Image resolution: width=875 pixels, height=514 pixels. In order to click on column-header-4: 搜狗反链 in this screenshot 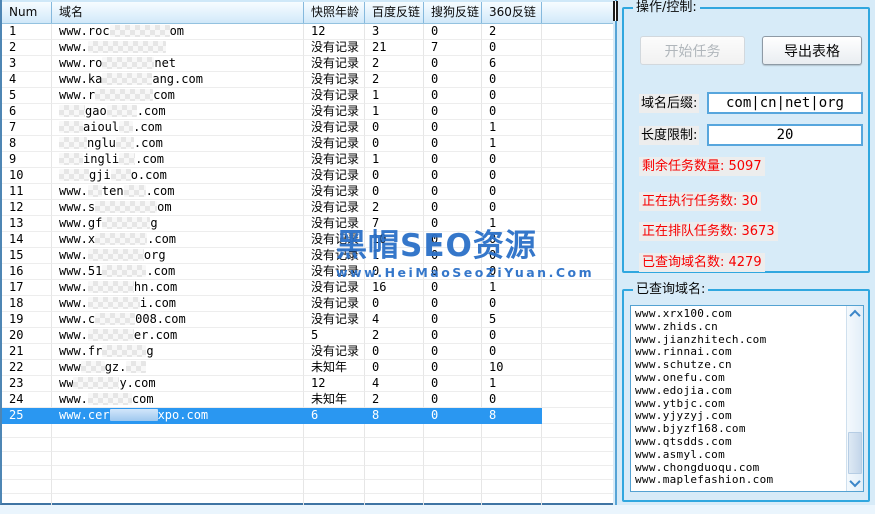, I will do `click(453, 12)`.